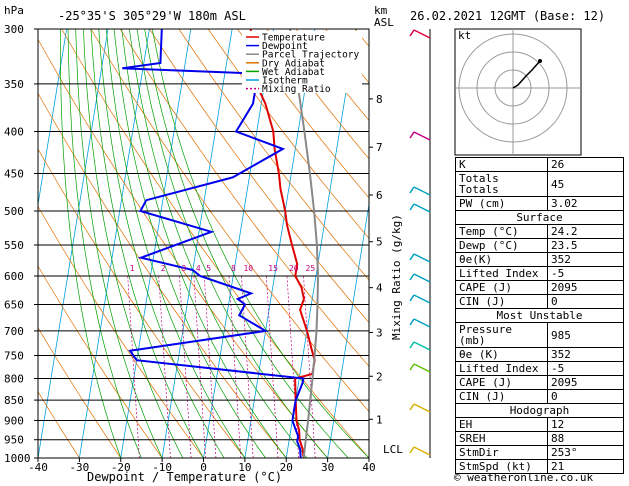  What do you see at coordinates (507, 16) in the screenshot?
I see `header-datetime: 26.02.2021 12GMT (Base: 12)` at bounding box center [507, 16].